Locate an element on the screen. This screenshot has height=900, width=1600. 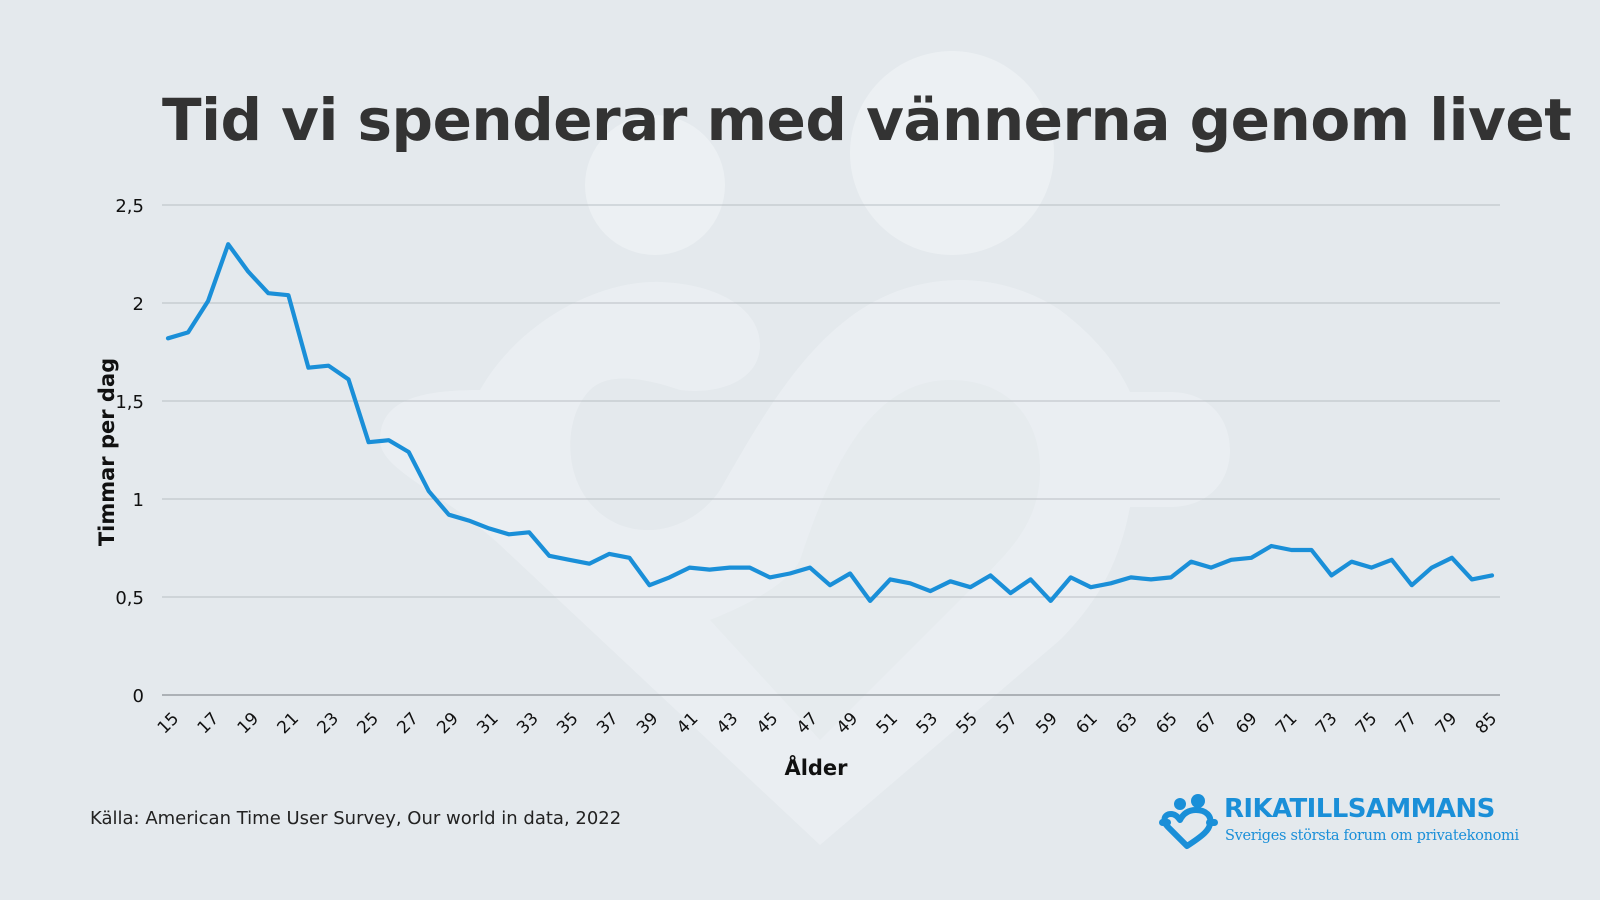
x-axis-label: Ålder is located at coordinates (816, 767).